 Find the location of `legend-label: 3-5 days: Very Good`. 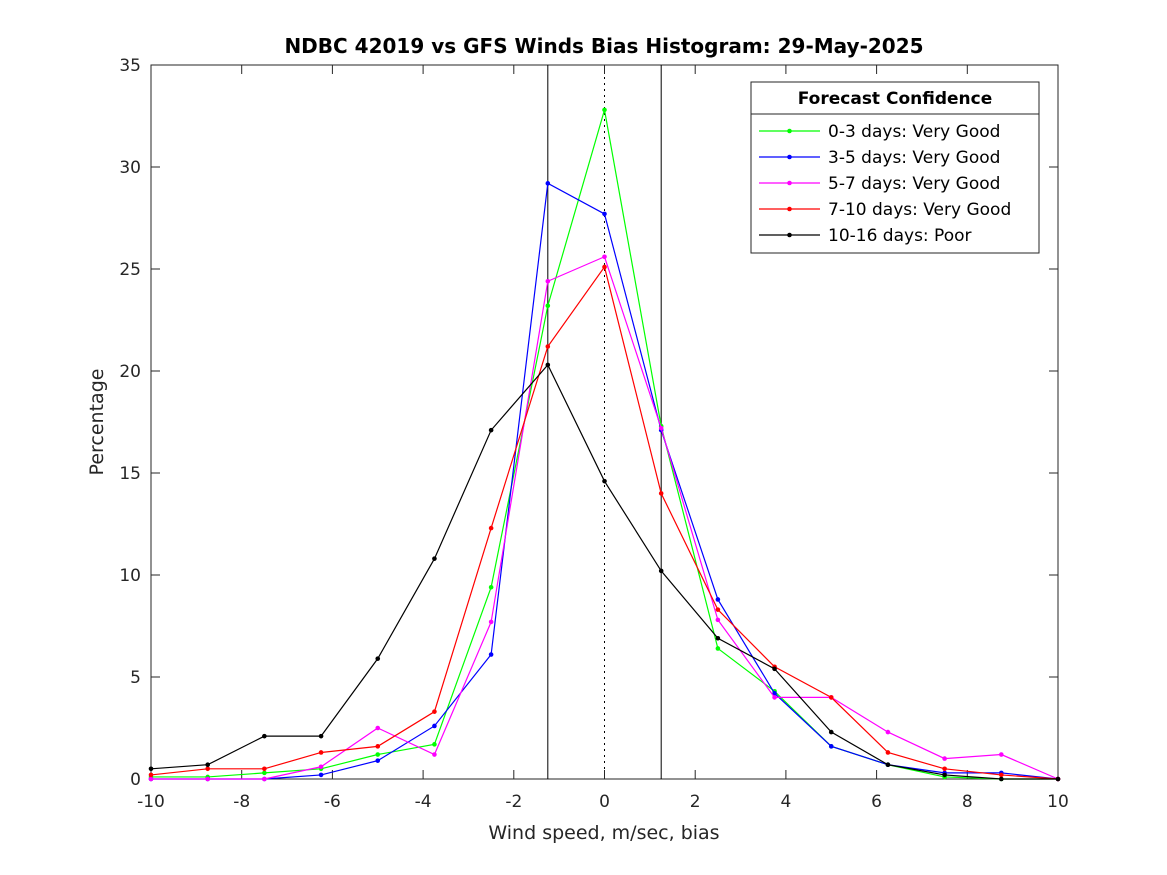

legend-label: 3-5 days: Very Good is located at coordinates (914, 158).